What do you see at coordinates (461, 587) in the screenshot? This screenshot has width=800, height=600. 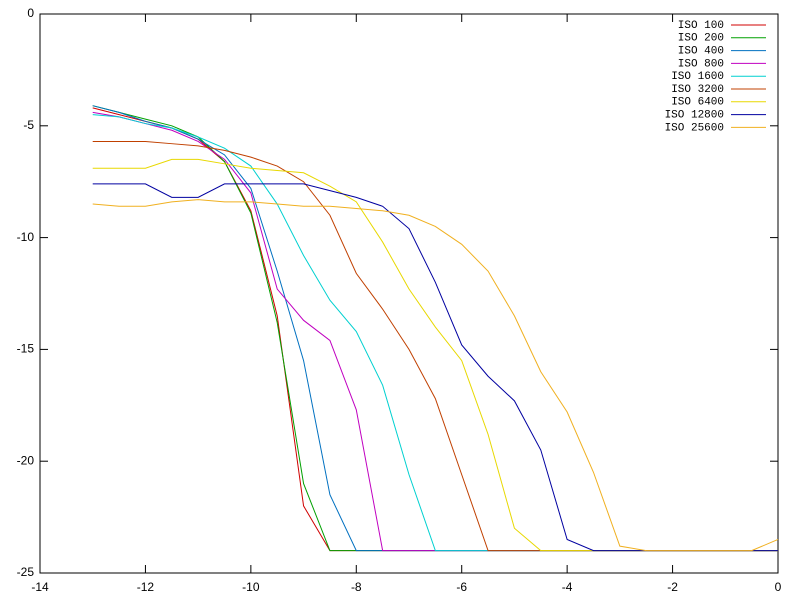 I see `x-tick-label: -6` at bounding box center [461, 587].